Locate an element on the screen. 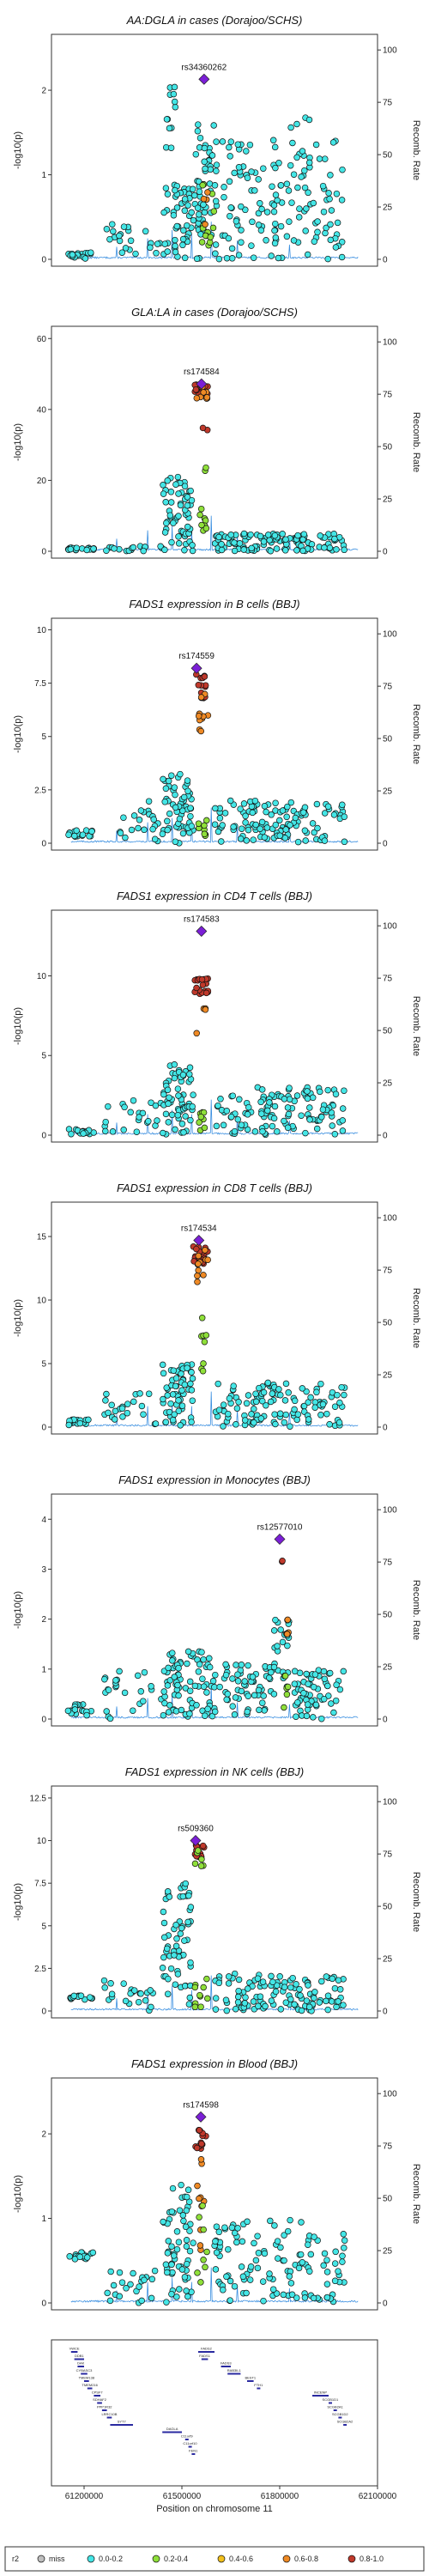 This screenshot has height=2576, width=429. gene-label: C11orf9 is located at coordinates (187, 2436).